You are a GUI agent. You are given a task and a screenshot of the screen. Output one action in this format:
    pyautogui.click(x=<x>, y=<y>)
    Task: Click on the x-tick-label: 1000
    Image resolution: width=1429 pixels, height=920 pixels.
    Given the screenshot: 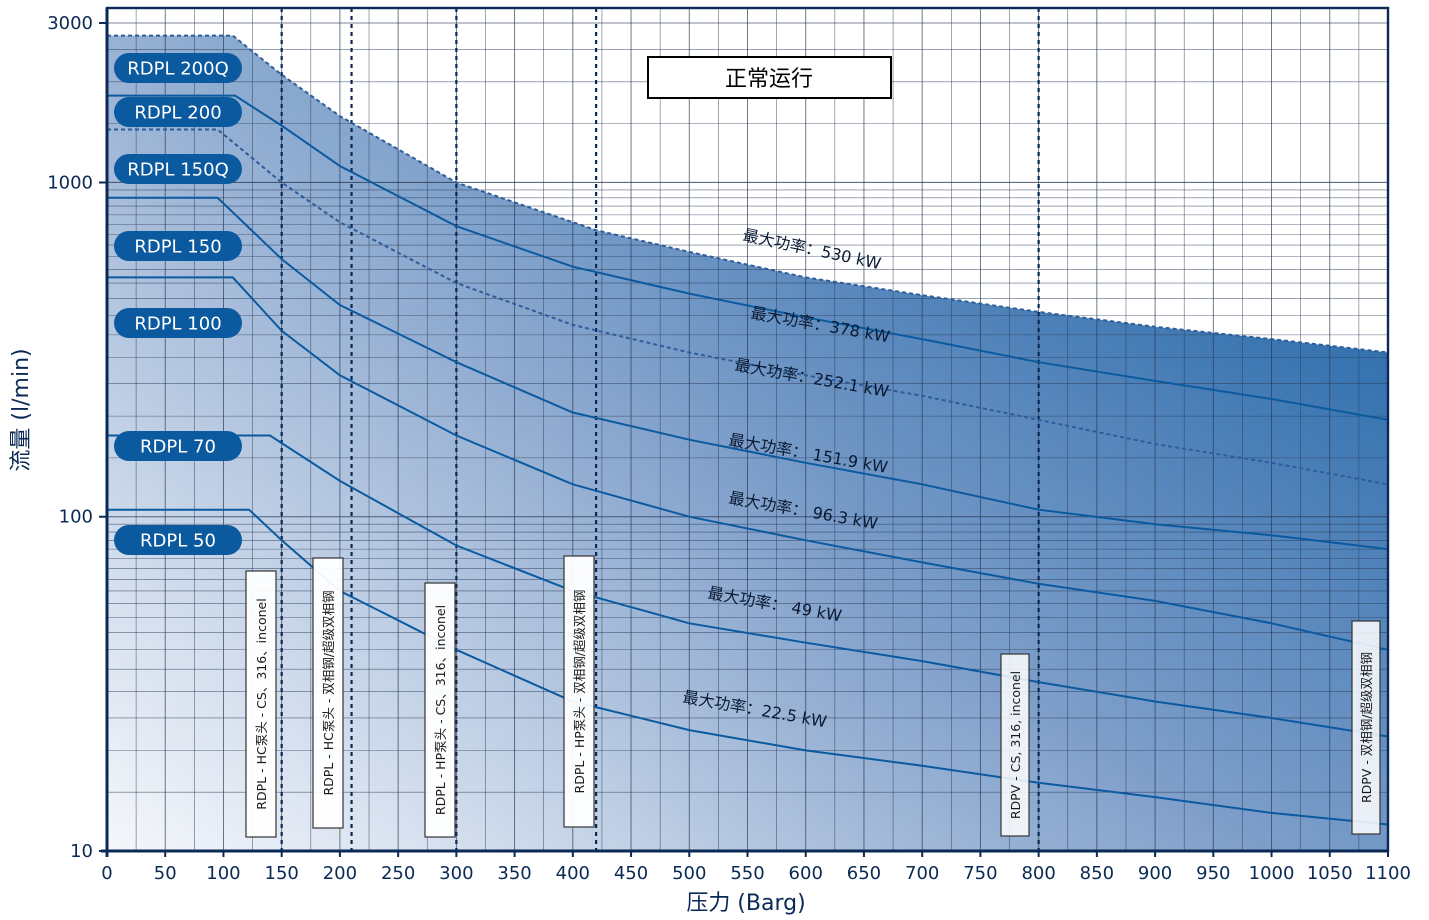 What is the action you would take?
    pyautogui.click(x=1272, y=873)
    